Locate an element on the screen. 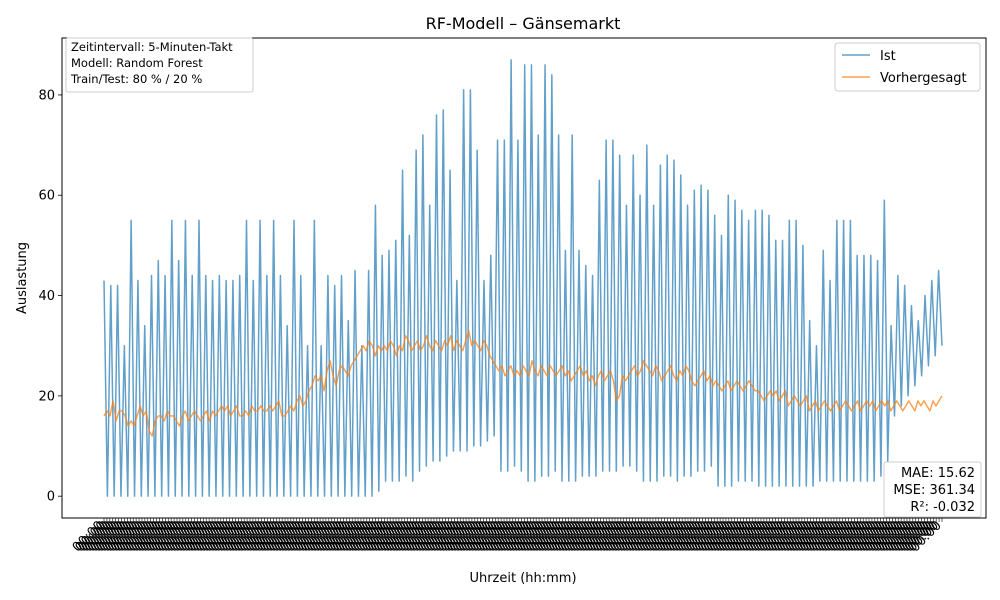  y-tick-label: 40 is located at coordinates (46, 296).